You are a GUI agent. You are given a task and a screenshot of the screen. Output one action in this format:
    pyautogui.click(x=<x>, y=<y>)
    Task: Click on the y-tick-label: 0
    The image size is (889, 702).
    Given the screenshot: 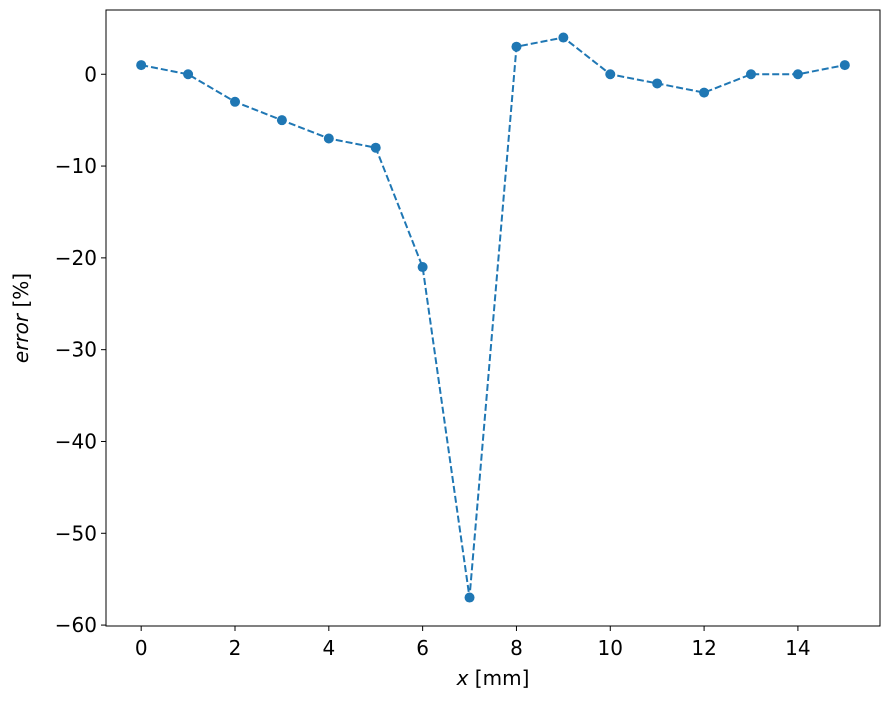 What is the action you would take?
    pyautogui.click(x=90, y=74)
    